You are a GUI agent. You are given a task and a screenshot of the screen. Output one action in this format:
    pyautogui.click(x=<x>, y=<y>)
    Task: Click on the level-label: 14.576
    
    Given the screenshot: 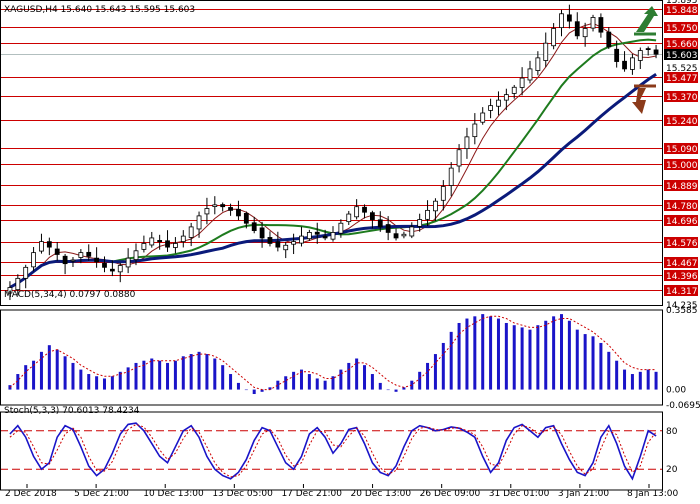 What is the action you would take?
    pyautogui.click(x=682, y=244)
    